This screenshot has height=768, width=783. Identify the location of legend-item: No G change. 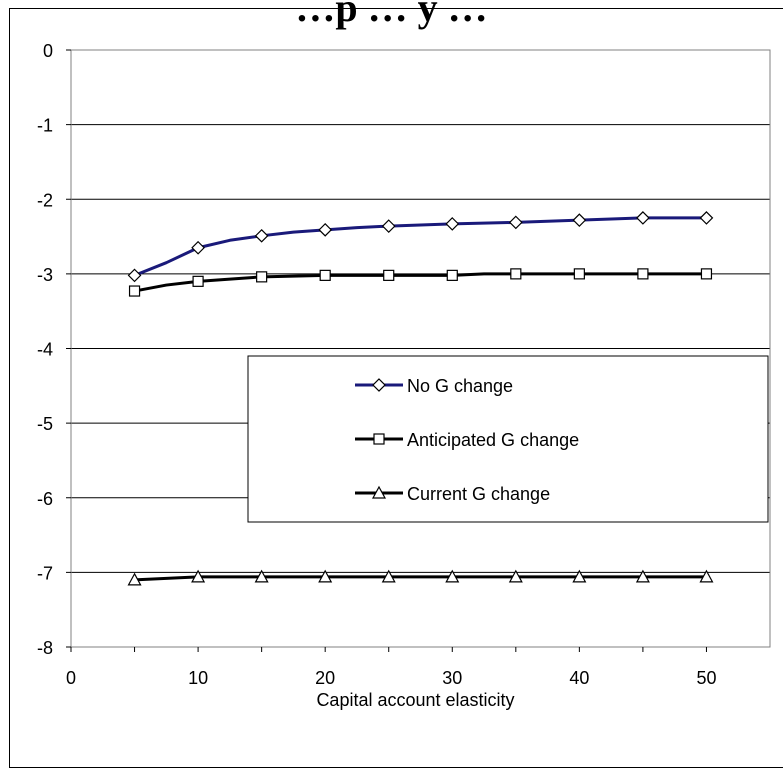
(434, 386).